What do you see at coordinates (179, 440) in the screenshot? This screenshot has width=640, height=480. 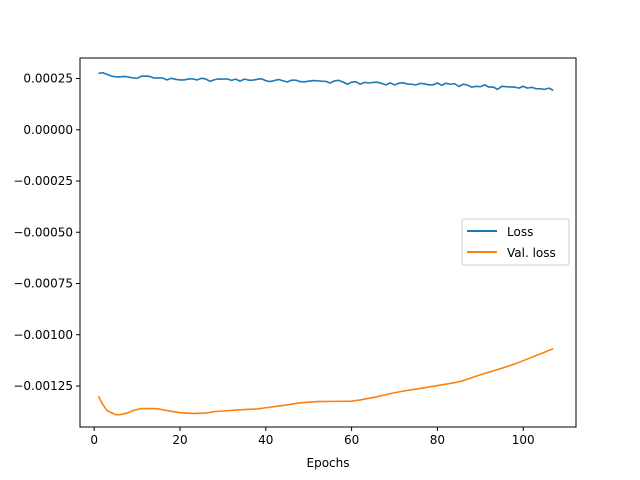 I see `x-tick-label: 20` at bounding box center [179, 440].